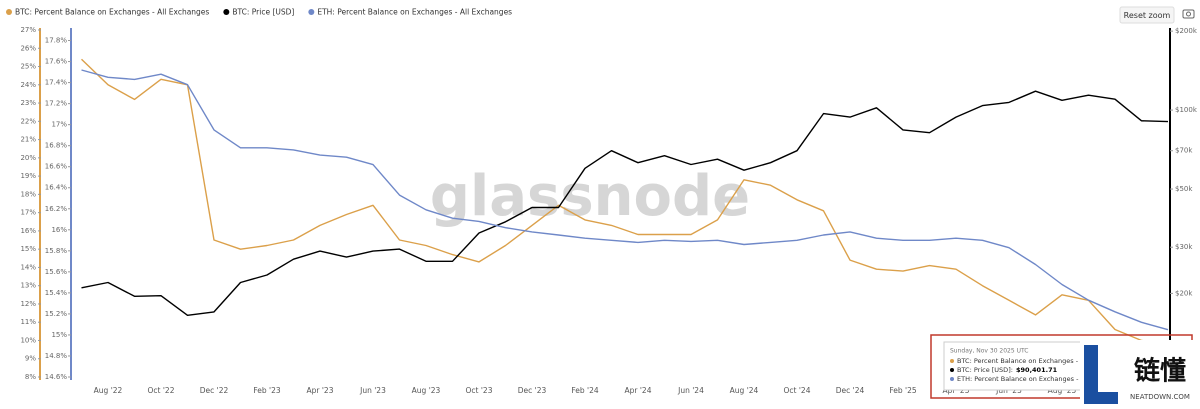 Image resolution: width=1200 pixels, height=409 pixels. Describe the element at coordinates (590, 196) in the screenshot. I see `watermark: glassnode` at that location.